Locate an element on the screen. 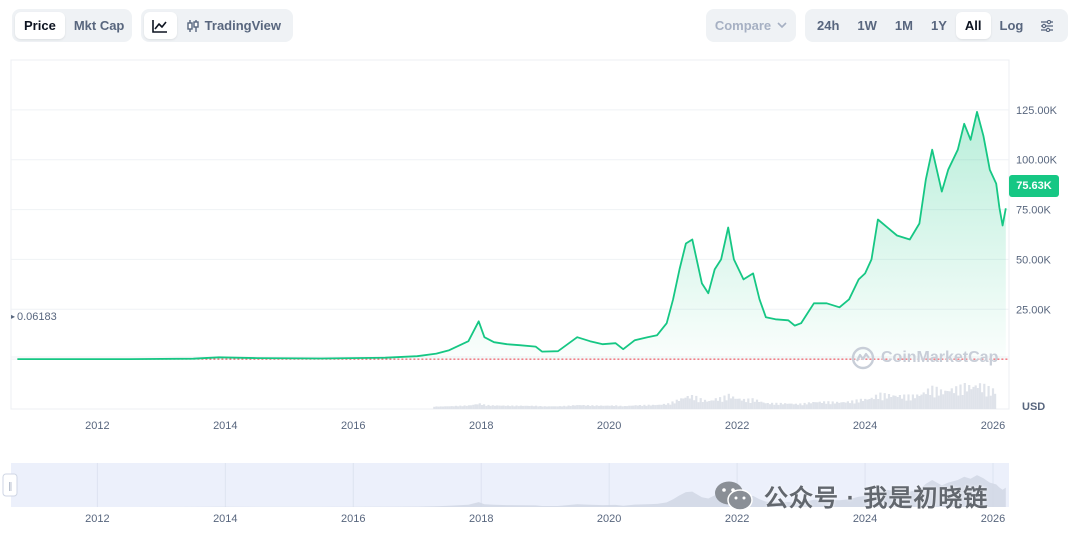 The height and width of the screenshot is (542, 1080). range-1w-button: 1W is located at coordinates (867, 25).